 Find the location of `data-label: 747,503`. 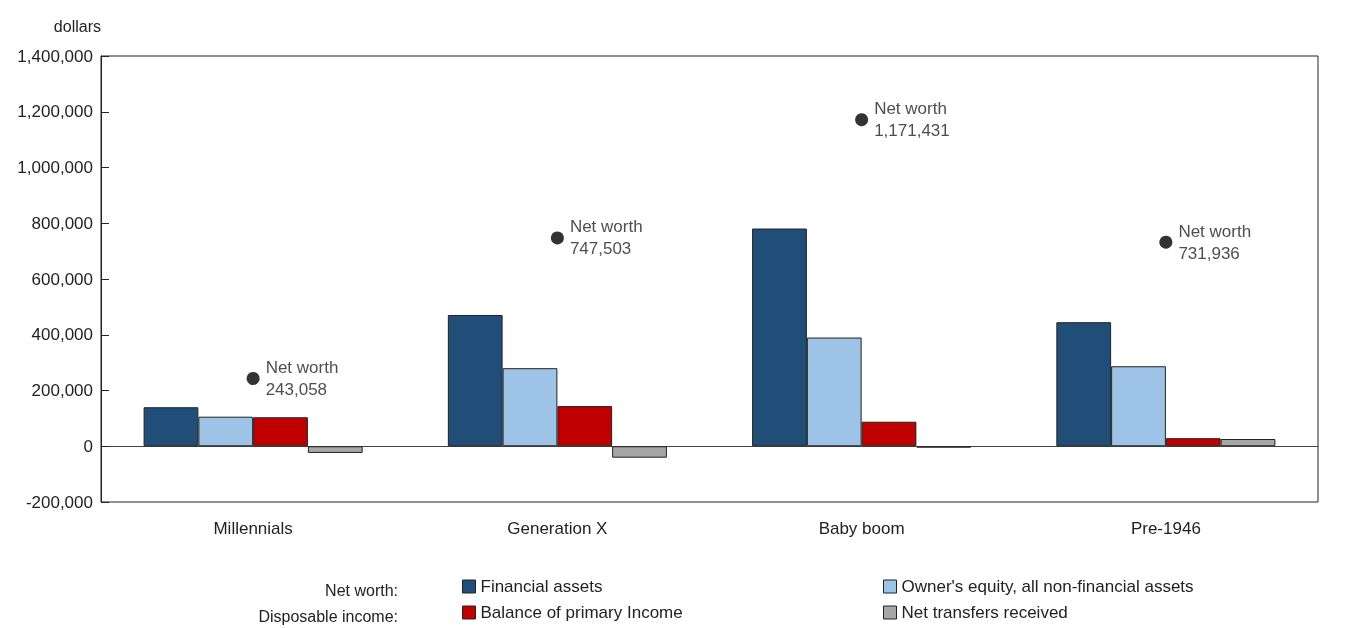

data-label: 747,503 is located at coordinates (600, 249).